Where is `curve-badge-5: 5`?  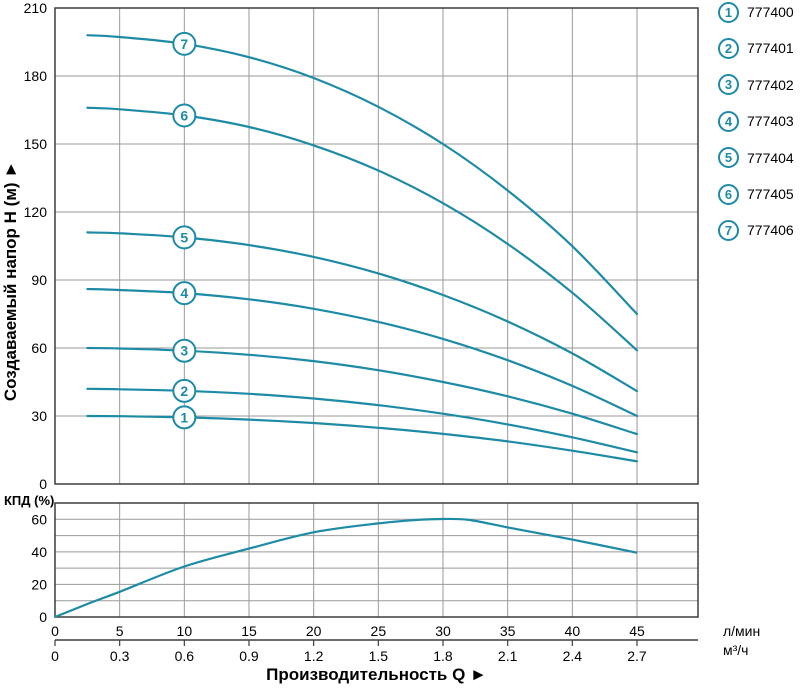 curve-badge-5: 5 is located at coordinates (184, 237).